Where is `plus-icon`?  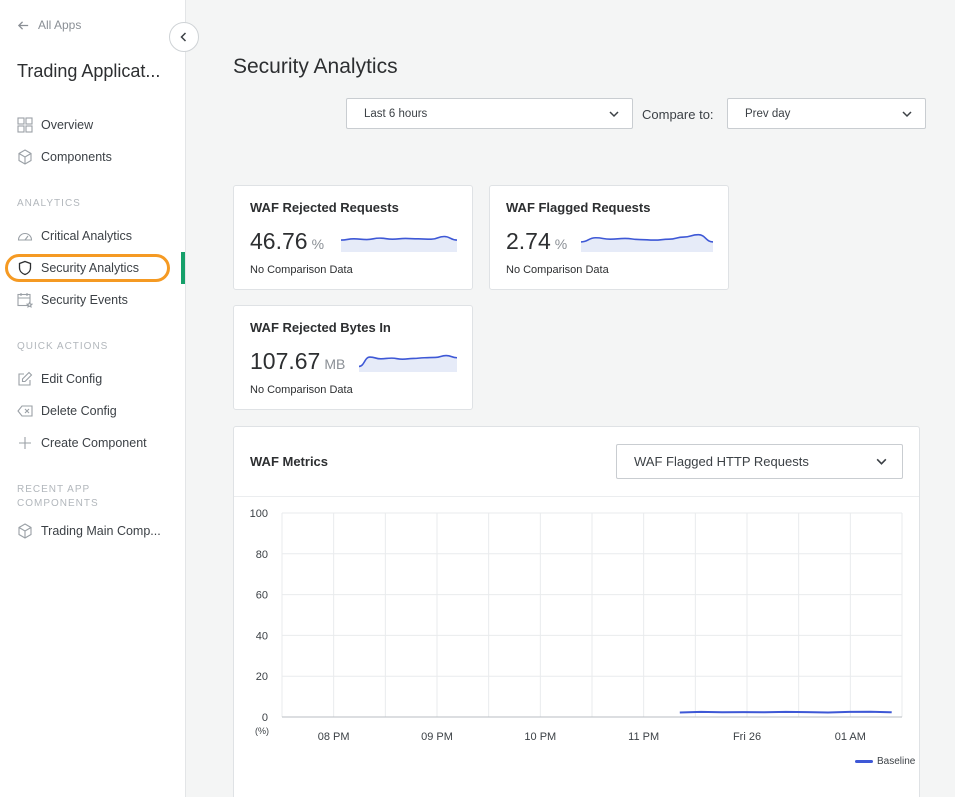
plus-icon is located at coordinates (25, 443).